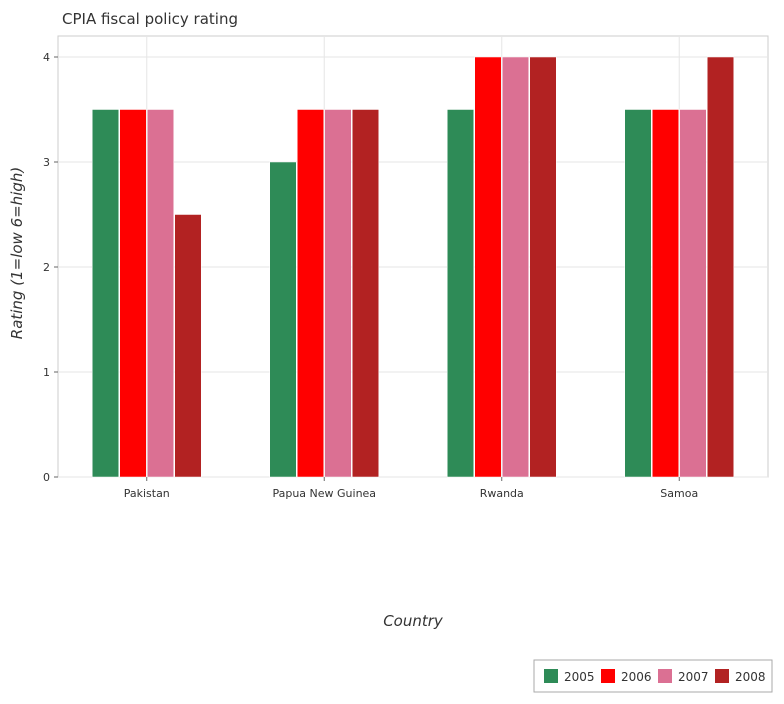 This screenshot has width=784, height=704. Describe the element at coordinates (17, 253) in the screenshot. I see `y-axis-title: Rating (1=low 6=high)` at that location.